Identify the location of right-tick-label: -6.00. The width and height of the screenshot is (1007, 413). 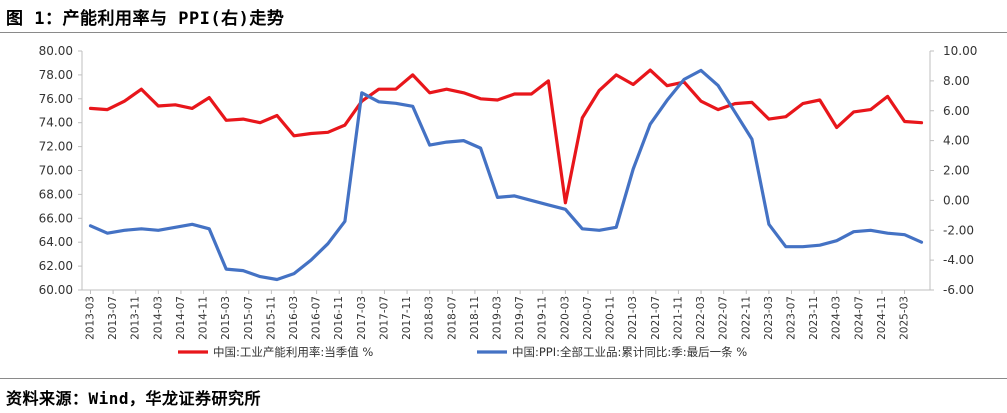
(958, 290).